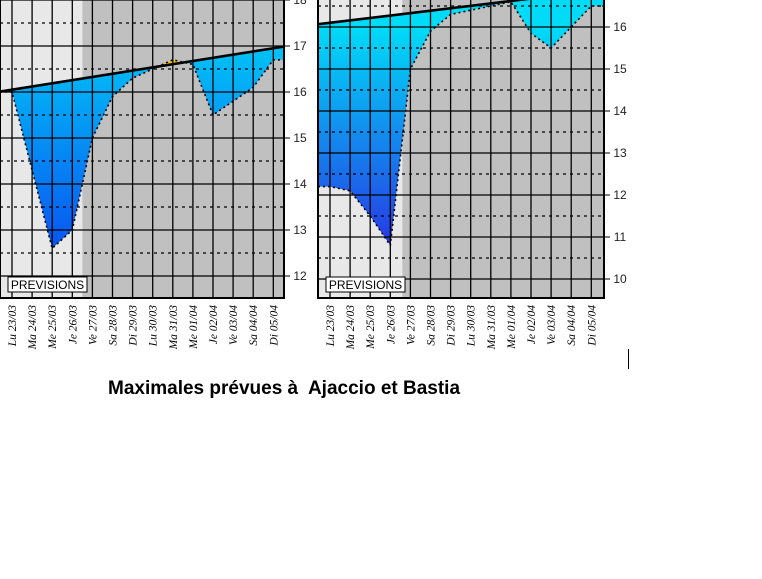 The height and width of the screenshot is (579, 762). What do you see at coordinates (300, 3) in the screenshot?
I see `y-tick-label: 18` at bounding box center [300, 3].